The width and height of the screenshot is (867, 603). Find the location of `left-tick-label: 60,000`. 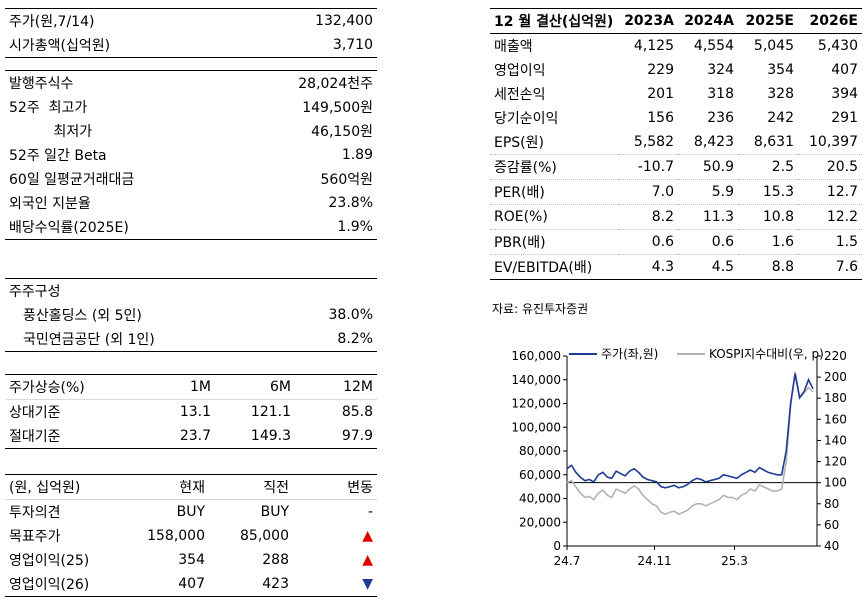

left-tick-label: 60,000 is located at coordinates (540, 475).